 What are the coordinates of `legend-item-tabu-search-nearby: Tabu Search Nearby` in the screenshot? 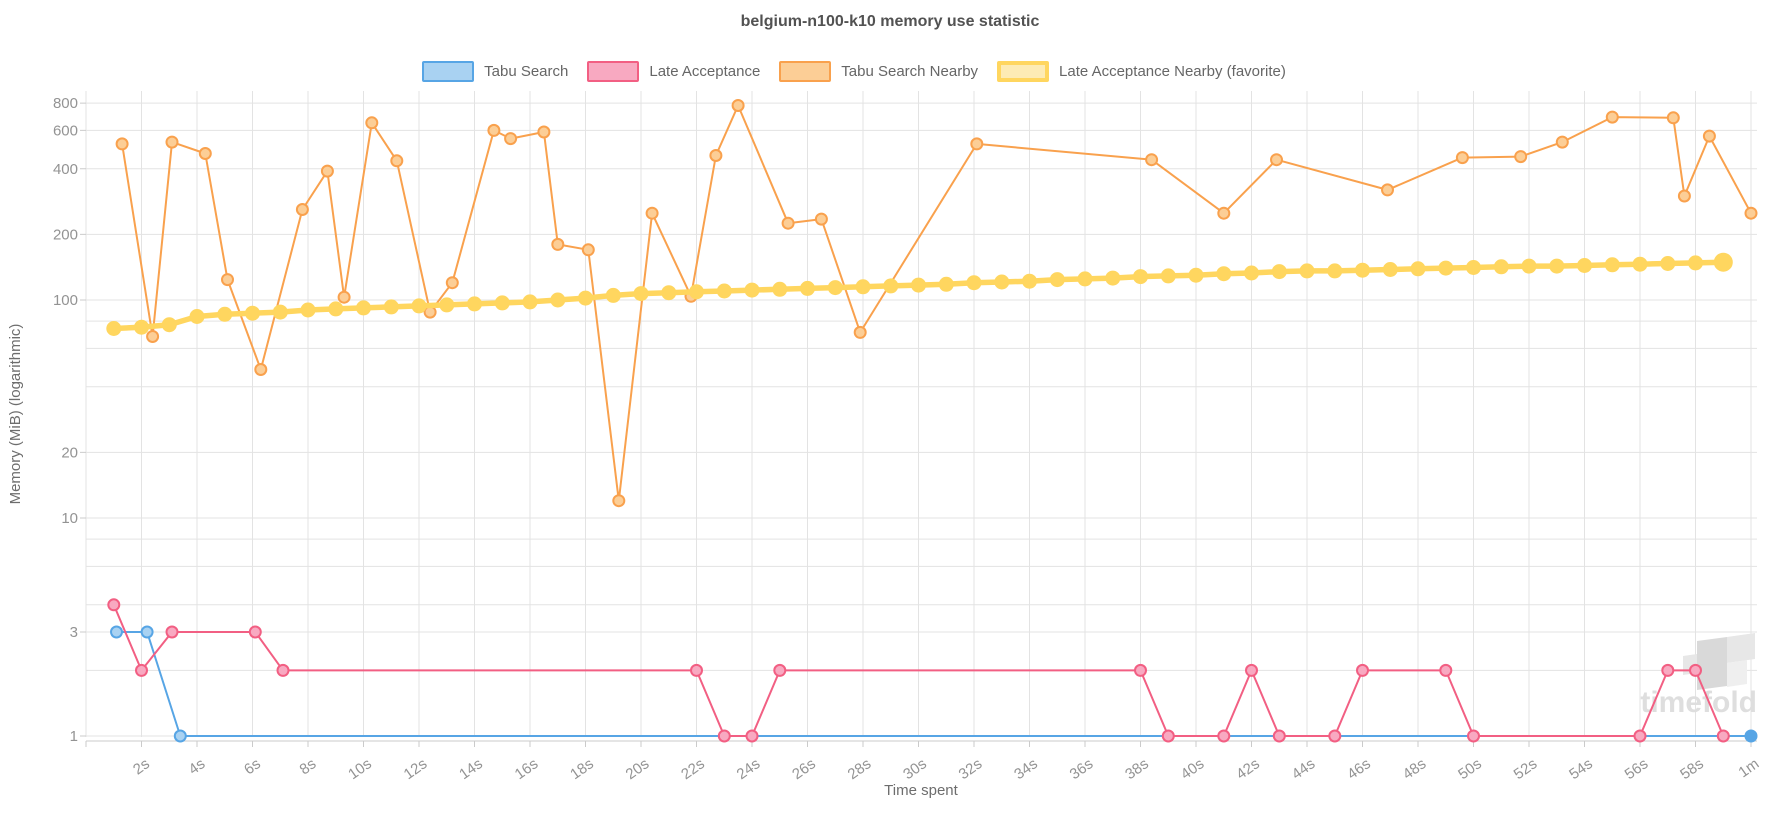 It's located at (878, 71).